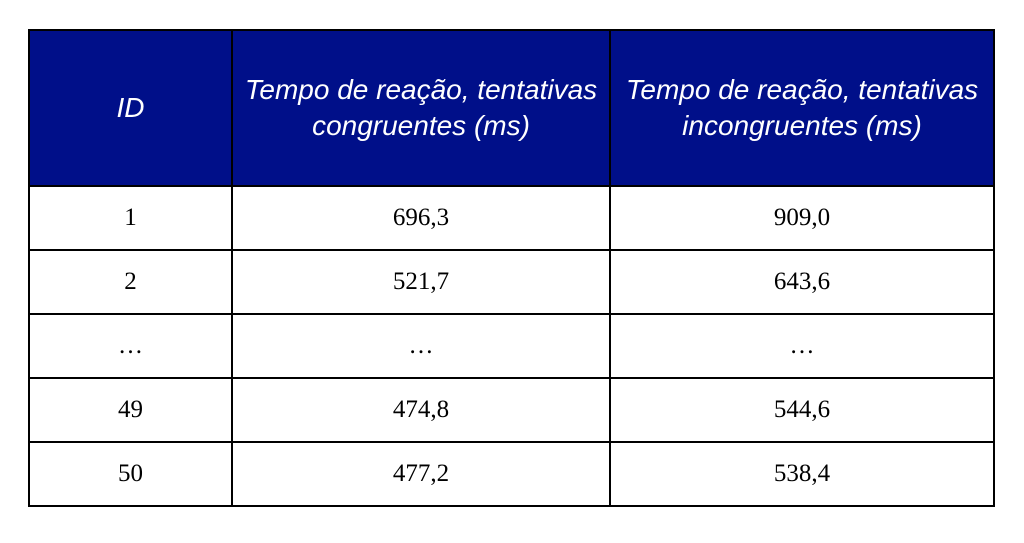 The width and height of the screenshot is (1024, 543). Describe the element at coordinates (421, 282) in the screenshot. I see `cell-congruent: 521,7` at that location.